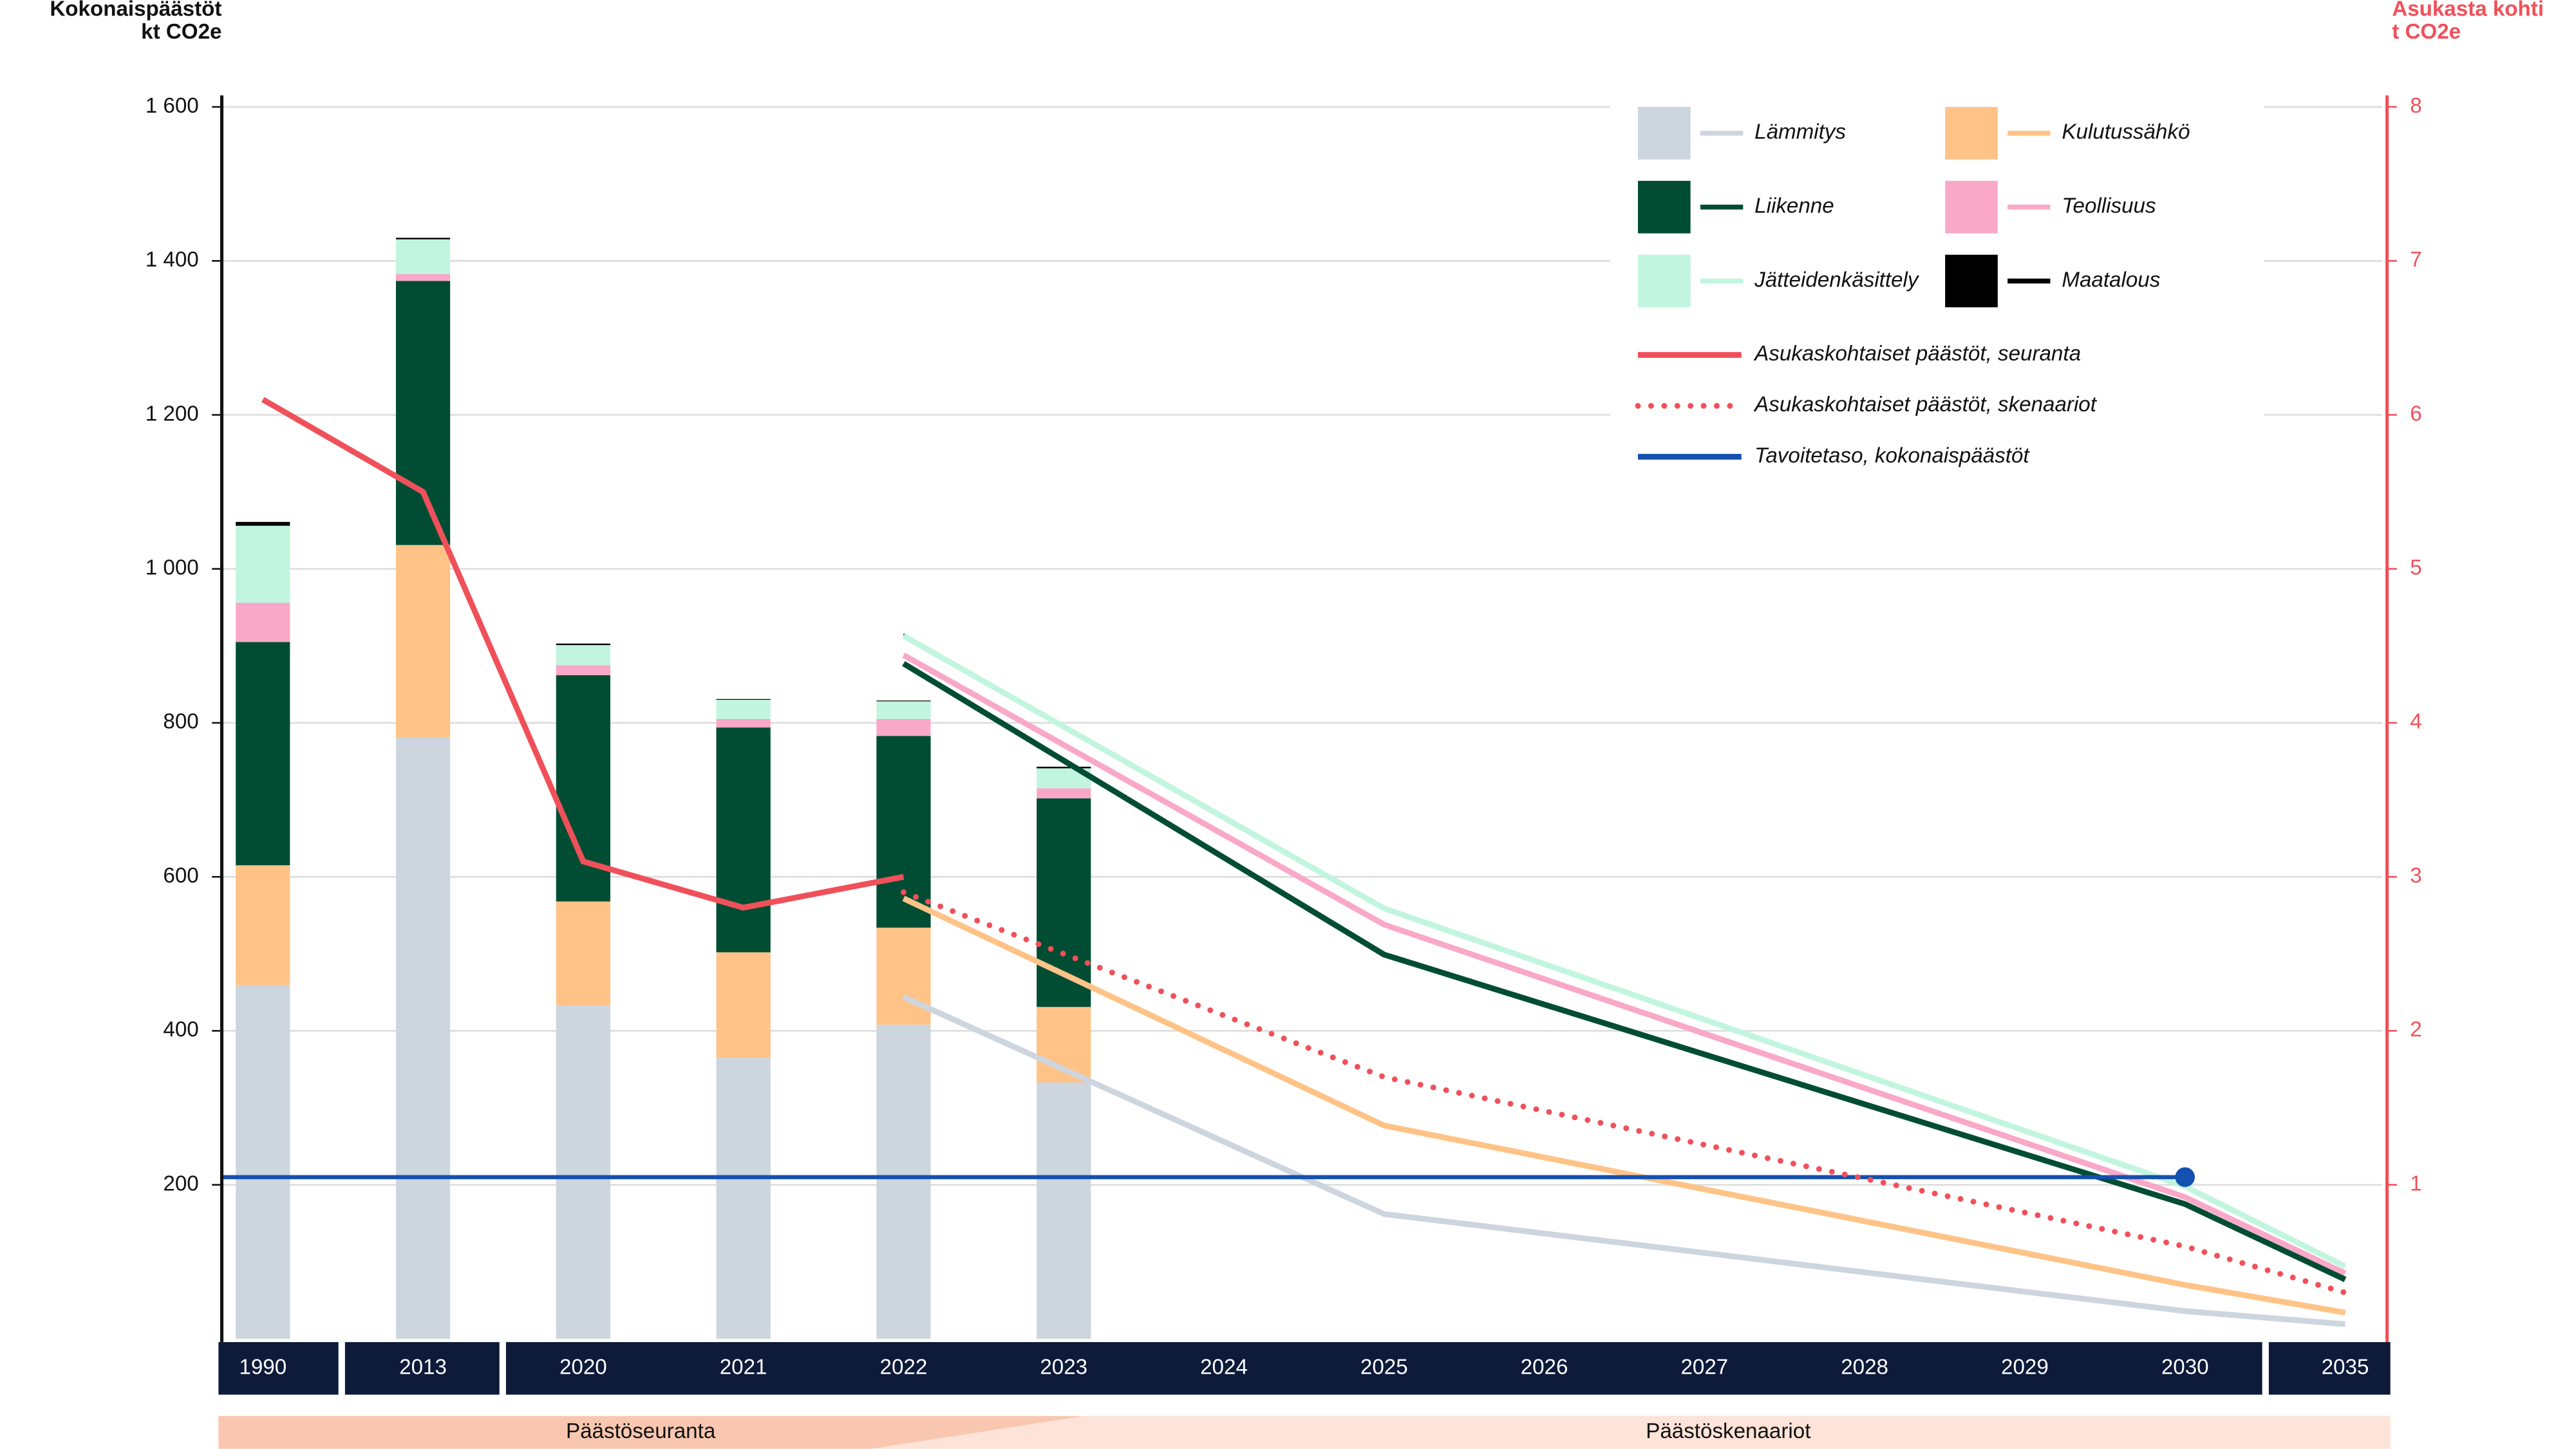  What do you see at coordinates (172, 567) in the screenshot?
I see `y-tick-label: 1 000` at bounding box center [172, 567].